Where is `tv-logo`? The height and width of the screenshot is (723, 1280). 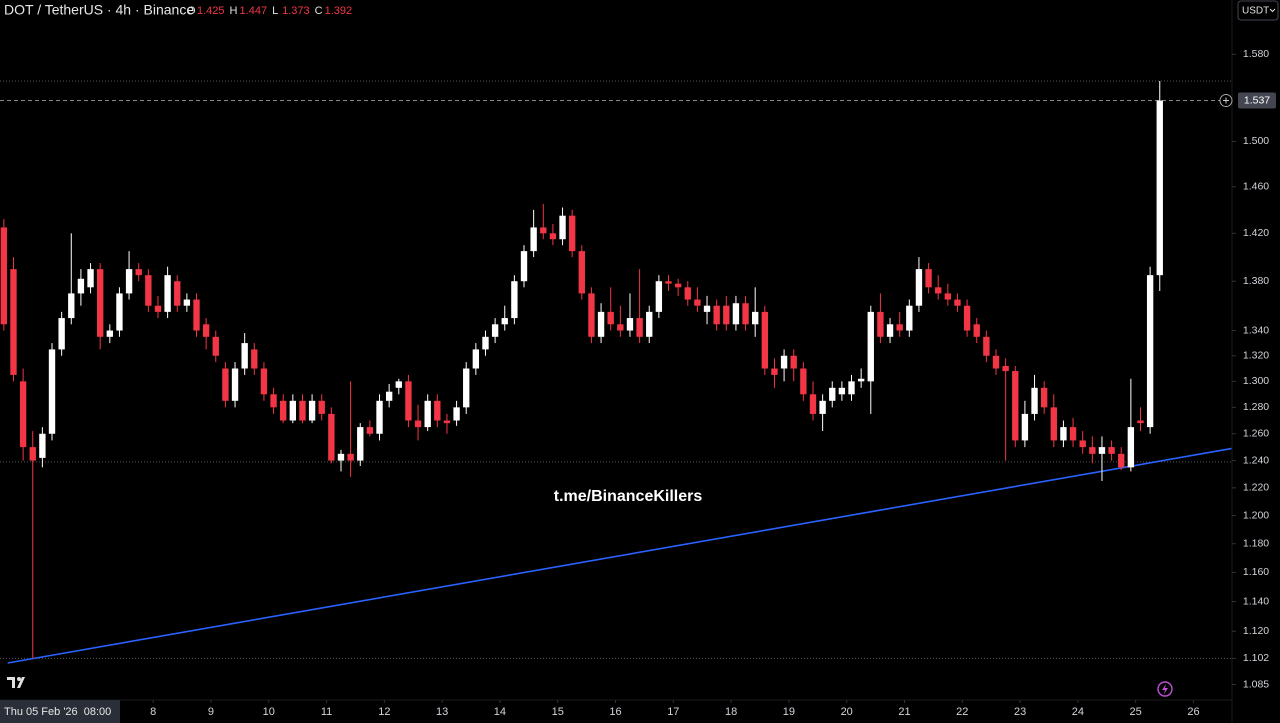
tv-logo is located at coordinates (16, 682).